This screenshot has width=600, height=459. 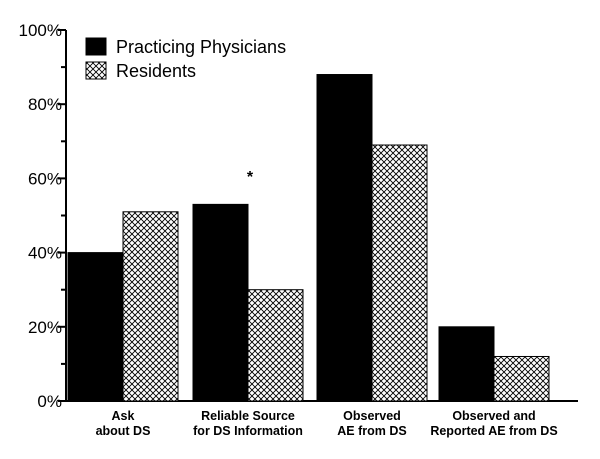 What do you see at coordinates (248, 431) in the screenshot?
I see `category-label: for DS Information` at bounding box center [248, 431].